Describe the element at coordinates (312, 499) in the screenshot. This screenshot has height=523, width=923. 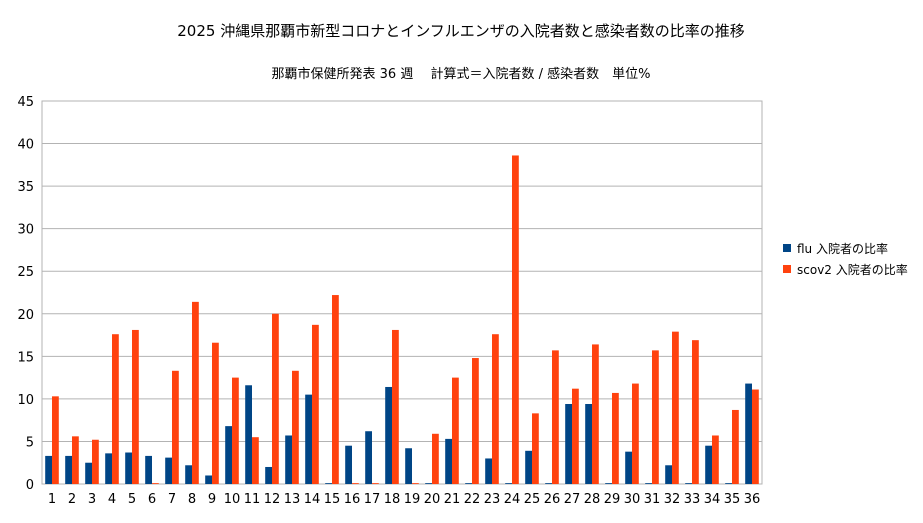
I see `x-tick-label: 14` at that location.